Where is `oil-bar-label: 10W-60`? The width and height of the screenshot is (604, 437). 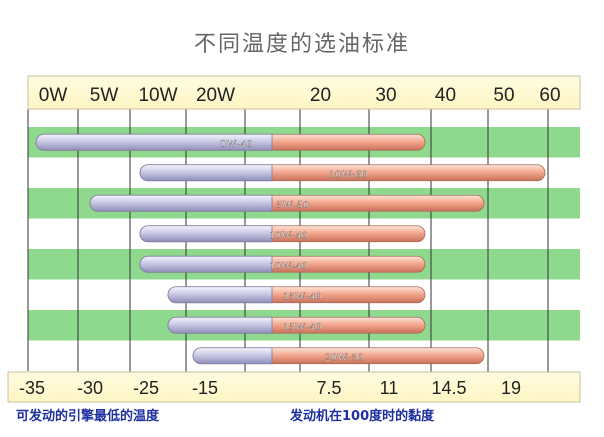
oil-bar-label: 10W-60 is located at coordinates (348, 174).